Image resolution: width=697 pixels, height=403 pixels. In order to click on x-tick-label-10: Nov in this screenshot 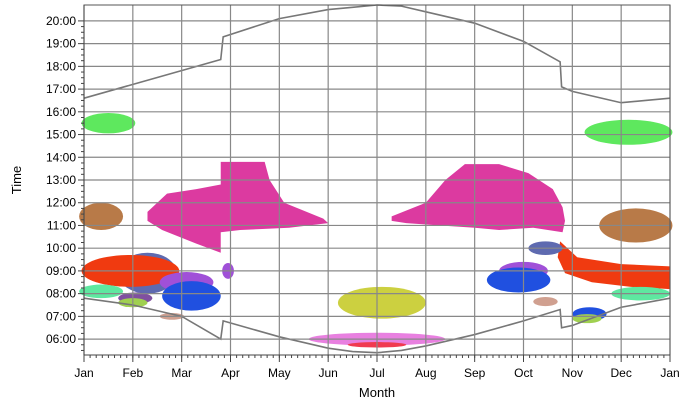, I will do `click(572, 373)`.